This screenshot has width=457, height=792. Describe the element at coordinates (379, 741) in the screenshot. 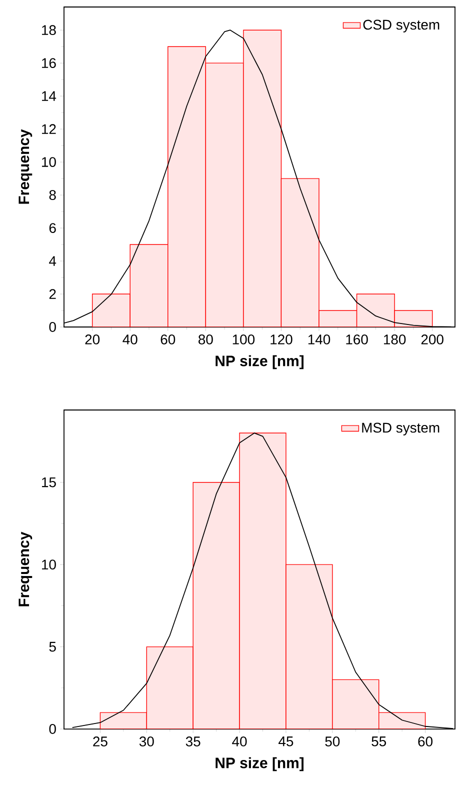

I see `x-tick-label: 55` at that location.